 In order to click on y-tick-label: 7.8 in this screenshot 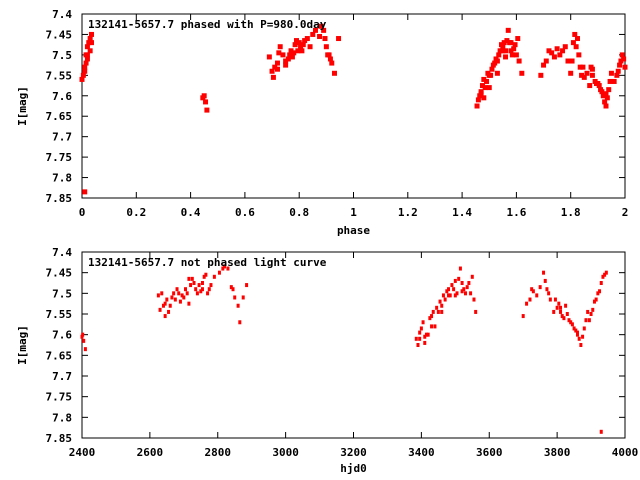, I will do `click(62, 178)`.